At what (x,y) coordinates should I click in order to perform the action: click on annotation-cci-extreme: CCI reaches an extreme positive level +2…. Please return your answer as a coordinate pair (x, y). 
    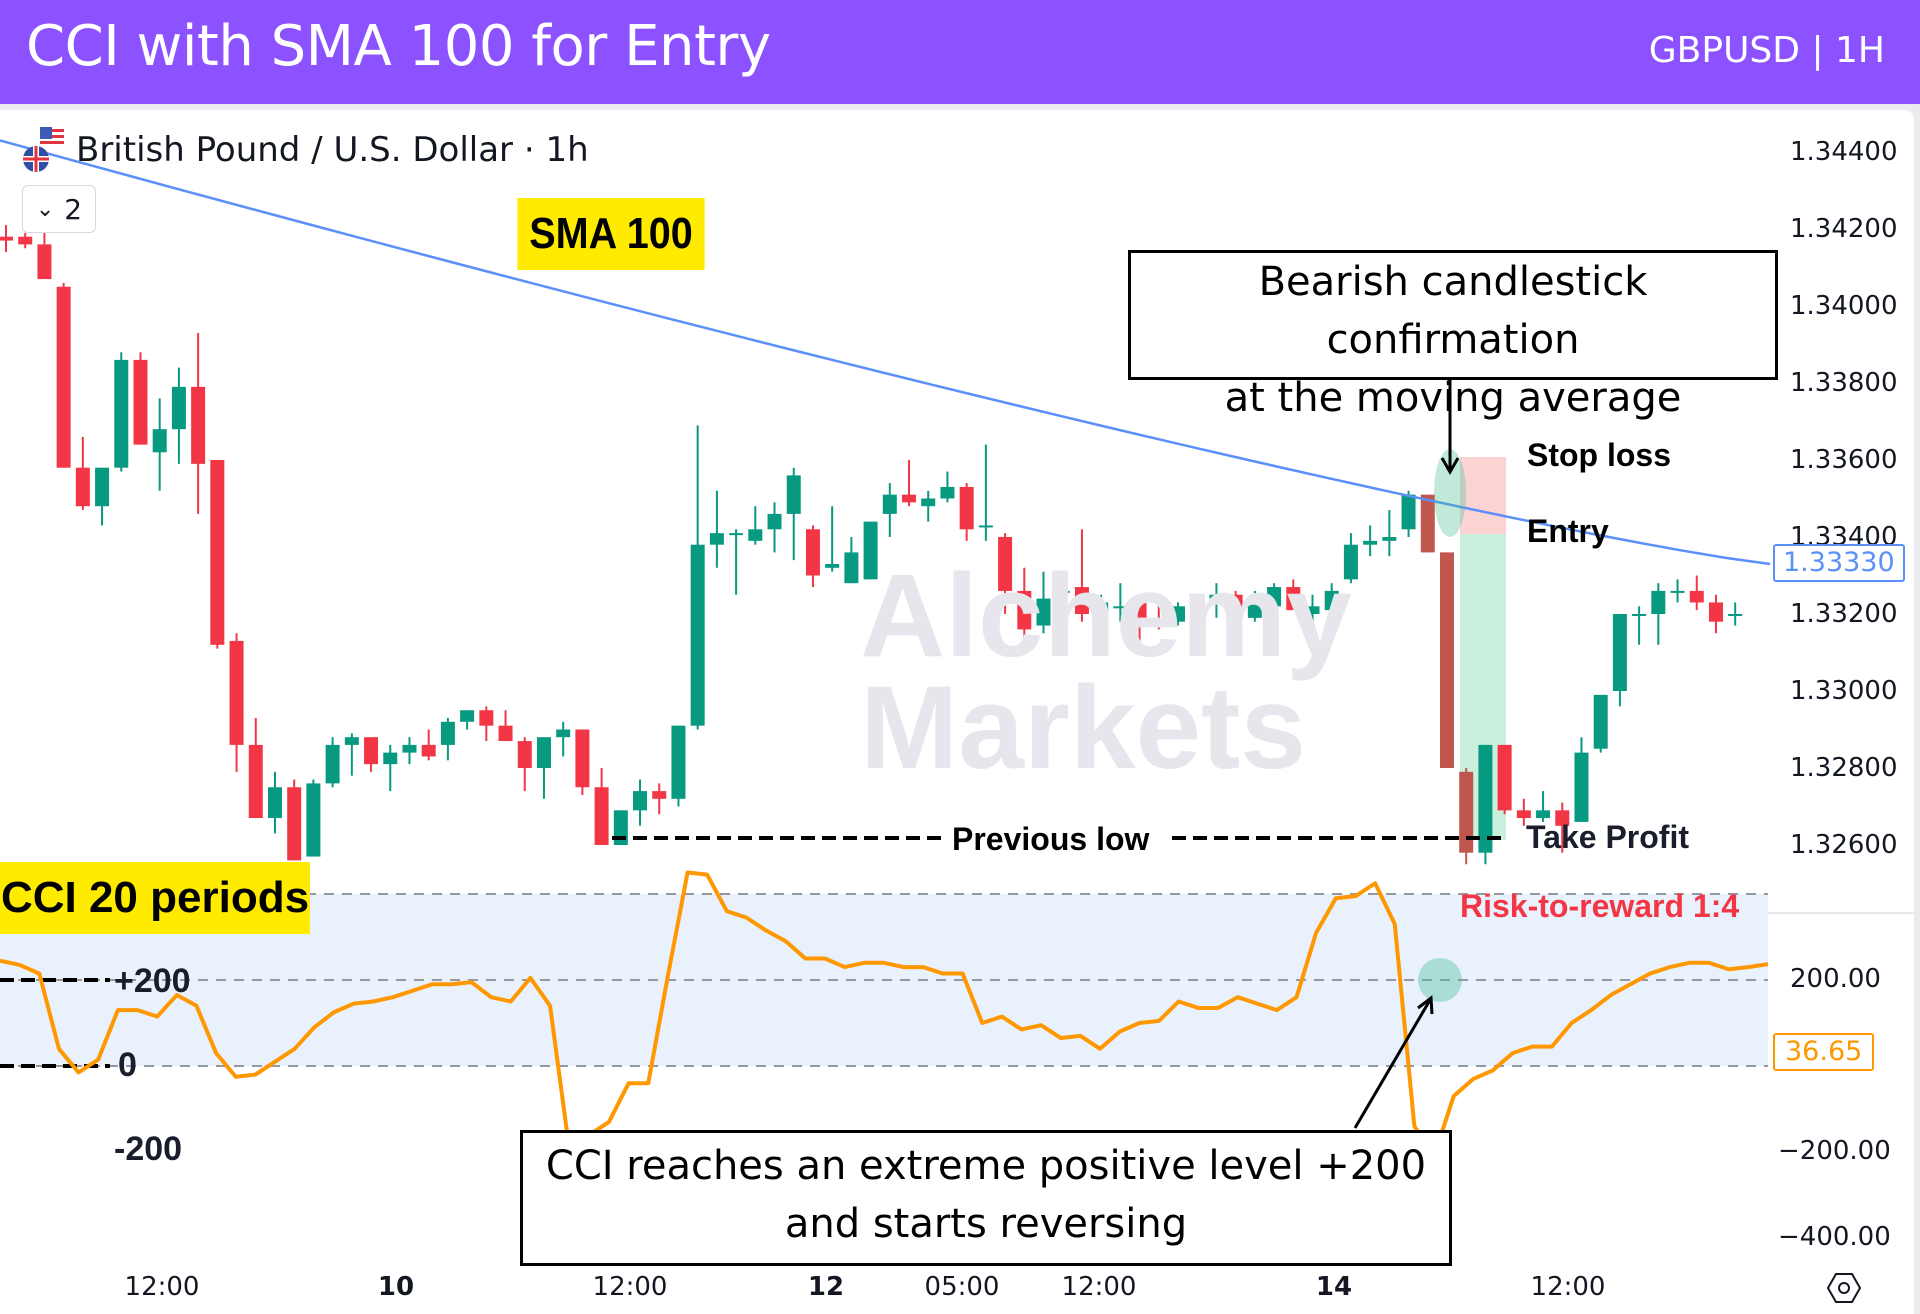
    Looking at the image, I should click on (986, 1198).